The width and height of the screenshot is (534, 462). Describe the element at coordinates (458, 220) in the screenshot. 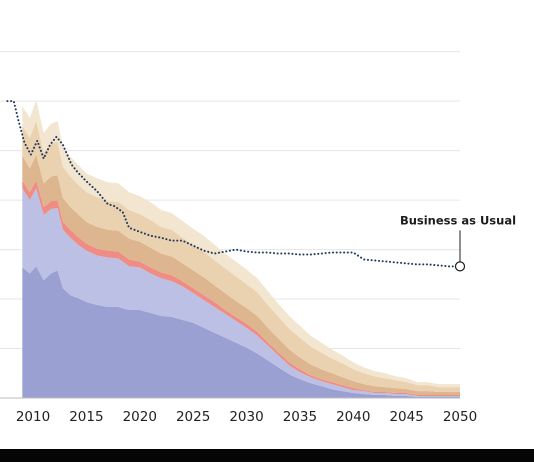

I see `annotation-label: Business as Usual` at that location.